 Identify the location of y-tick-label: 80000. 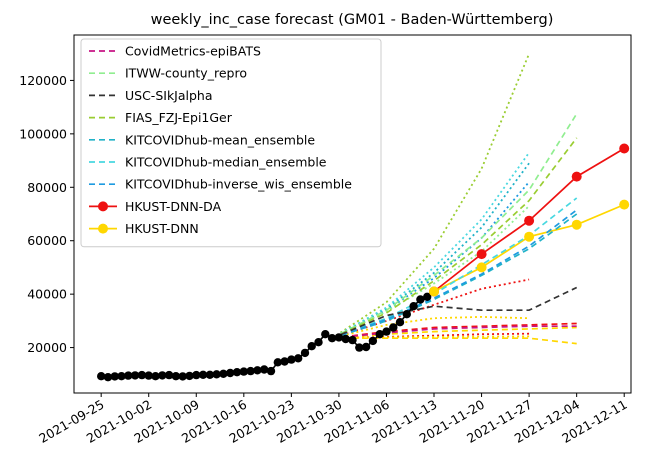
(47, 187).